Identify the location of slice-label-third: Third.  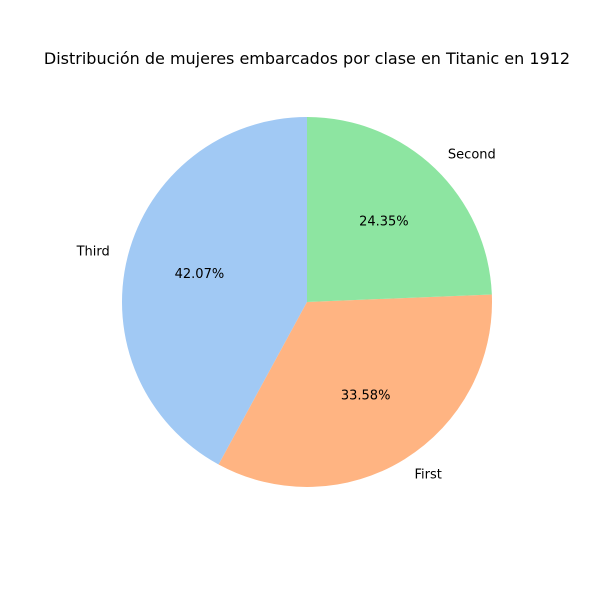
(93, 251).